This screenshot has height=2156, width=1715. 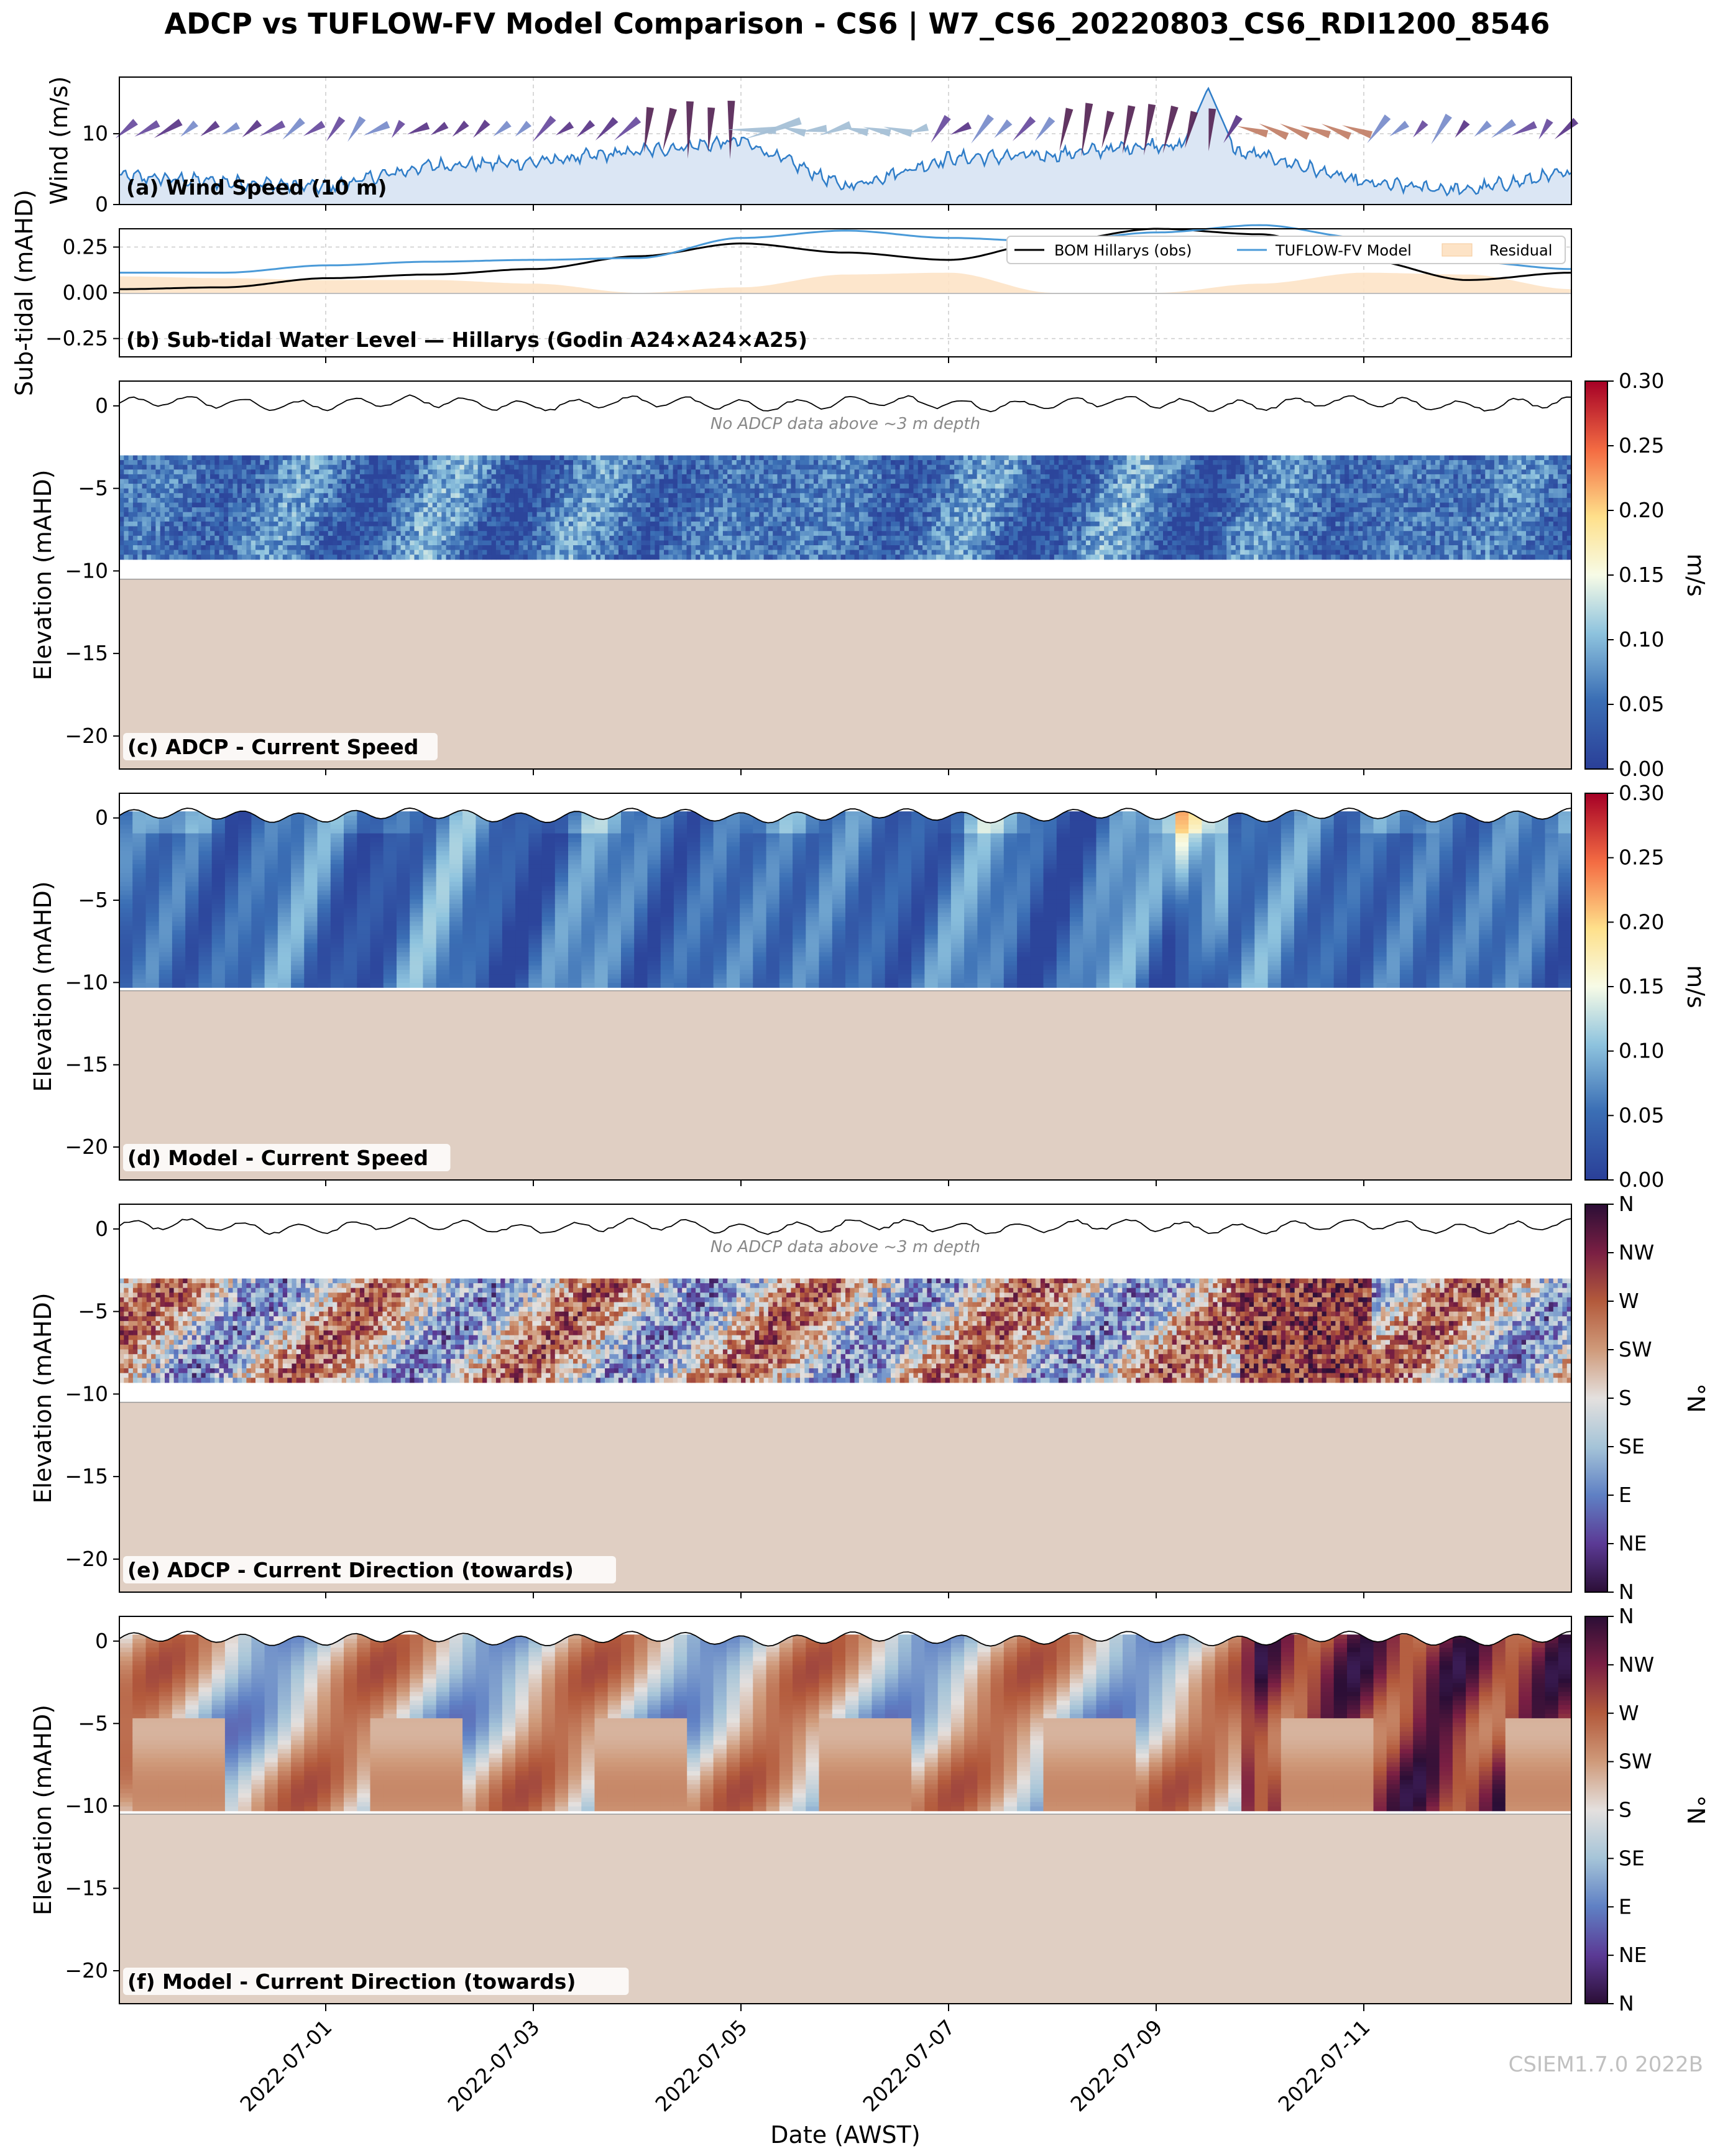 What do you see at coordinates (76, 338) in the screenshot?
I see `ytick-label-b: −0.25` at bounding box center [76, 338].